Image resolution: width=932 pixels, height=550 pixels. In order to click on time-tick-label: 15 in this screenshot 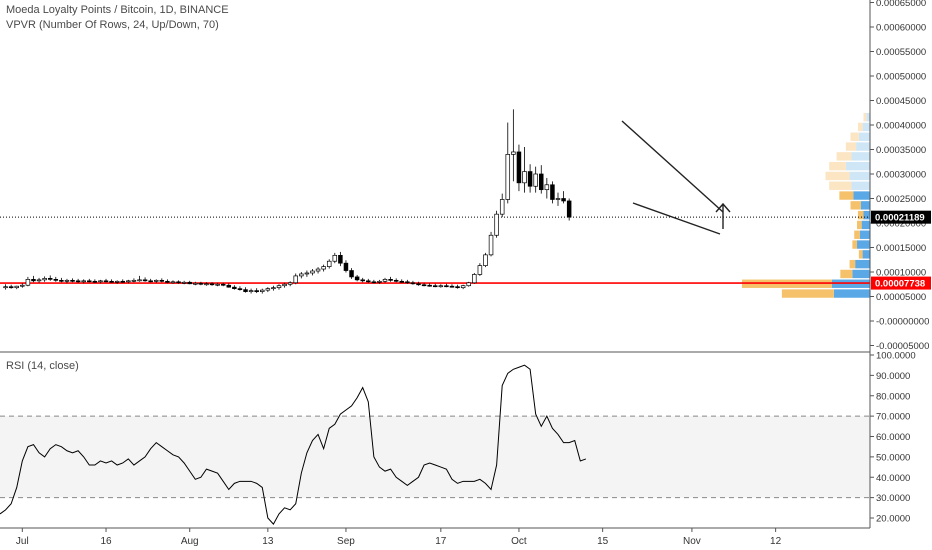, I will do `click(603, 541)`.